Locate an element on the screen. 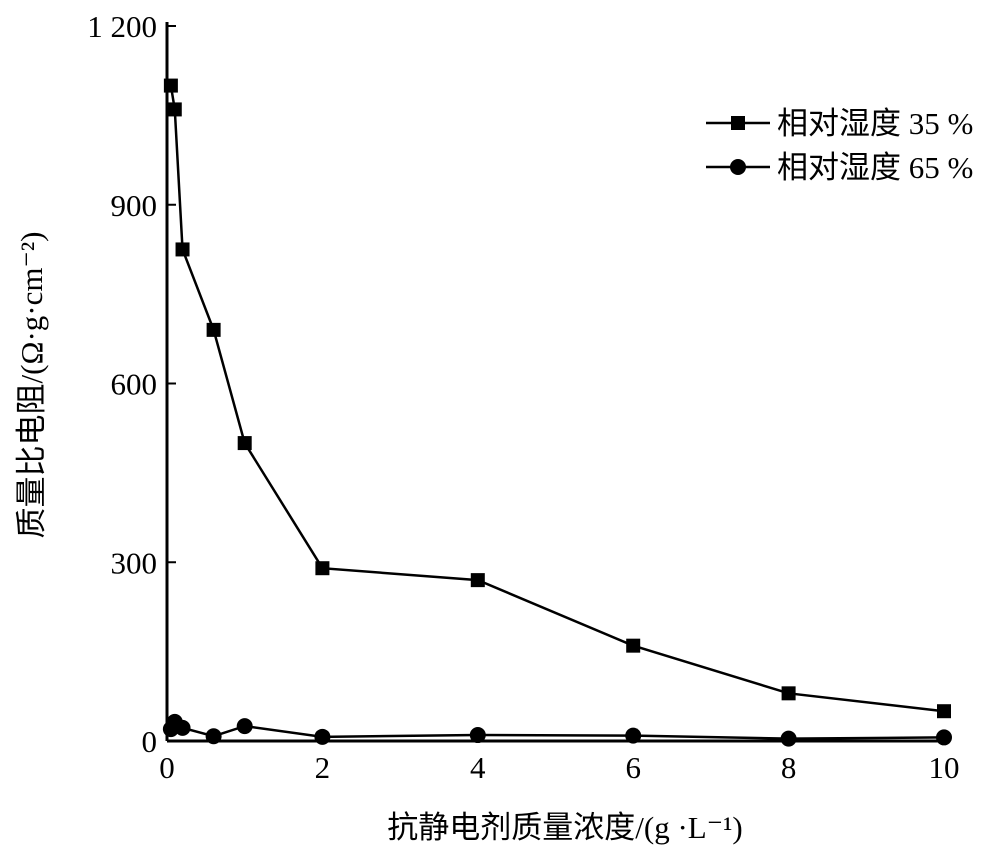  series-line is located at coordinates (557, 730).